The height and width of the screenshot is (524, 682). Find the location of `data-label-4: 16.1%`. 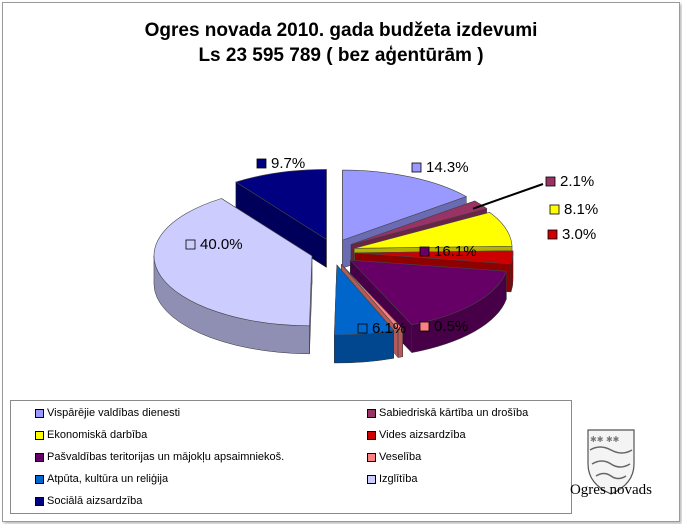

data-label-4: 16.1% is located at coordinates (448, 251).